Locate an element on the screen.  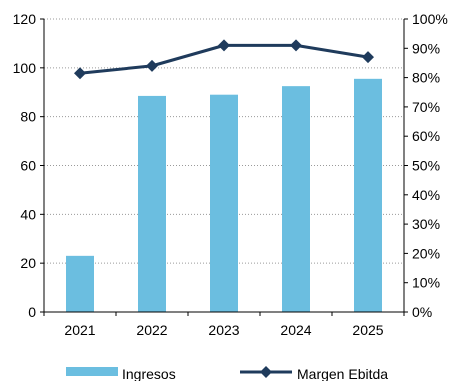
line-marker-2023 is located at coordinates (224, 45).